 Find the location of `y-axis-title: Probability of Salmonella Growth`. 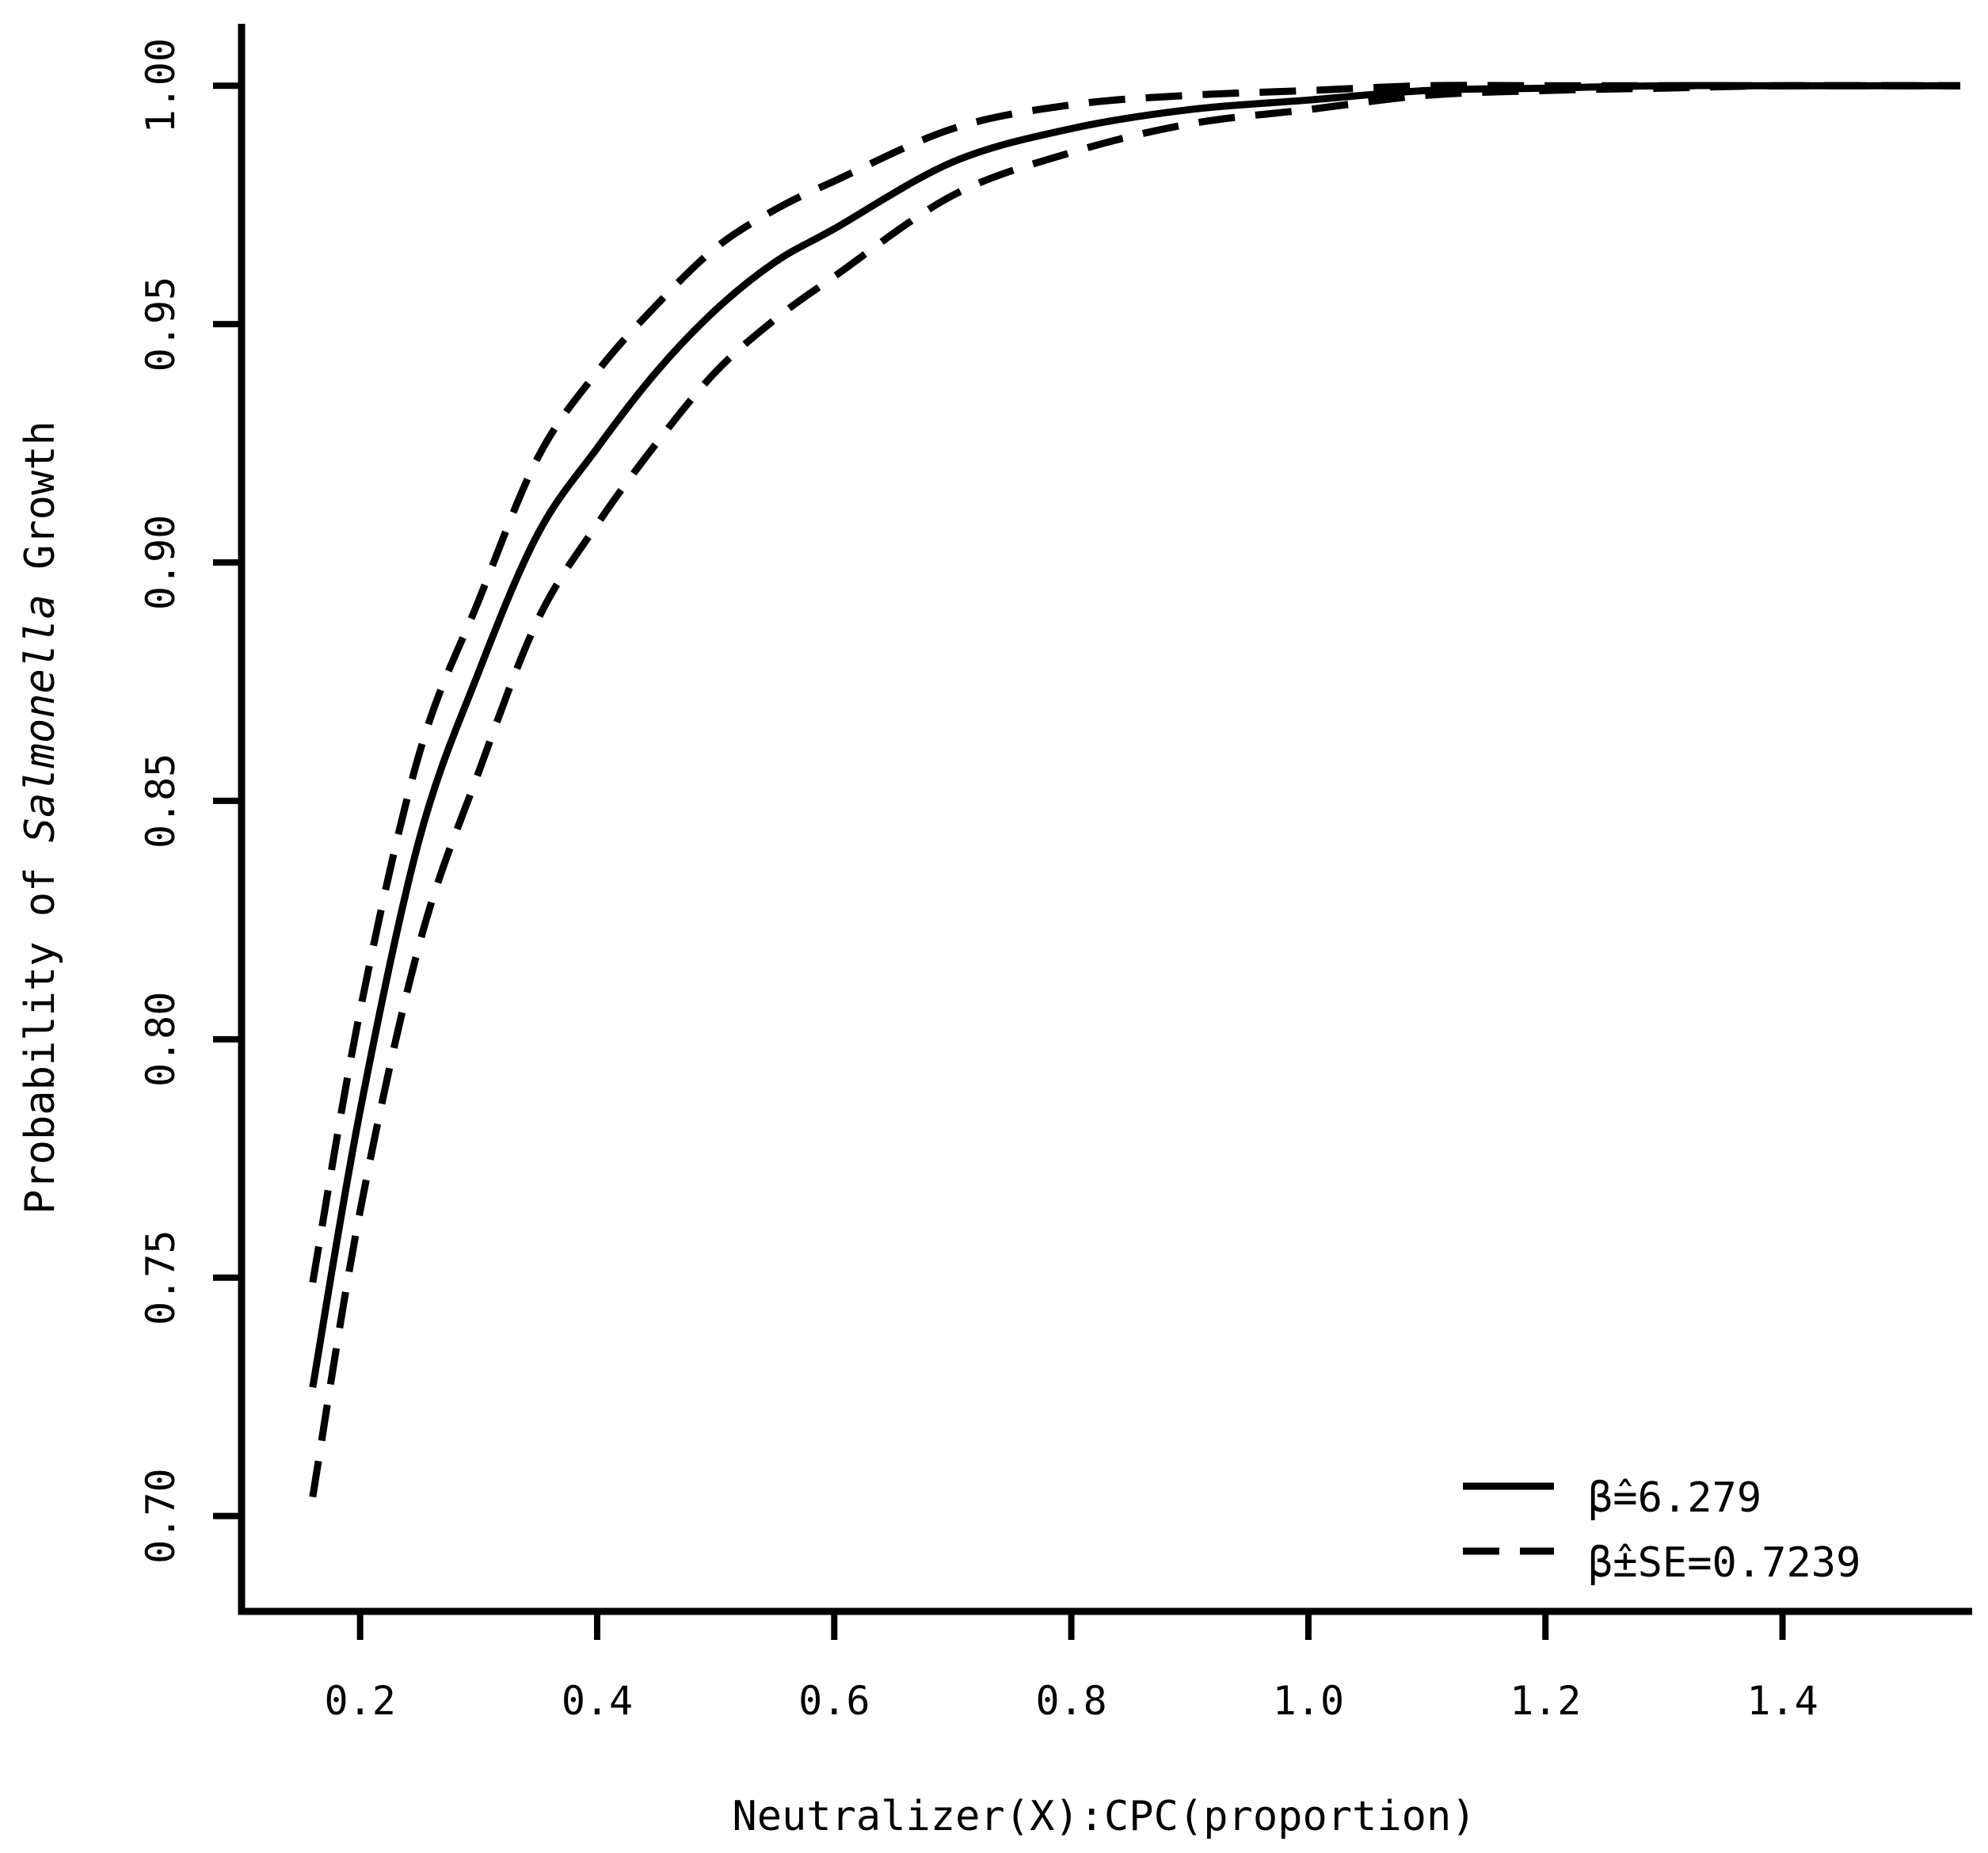

y-axis-title: Probability of Salmonella Growth is located at coordinates (40, 818).